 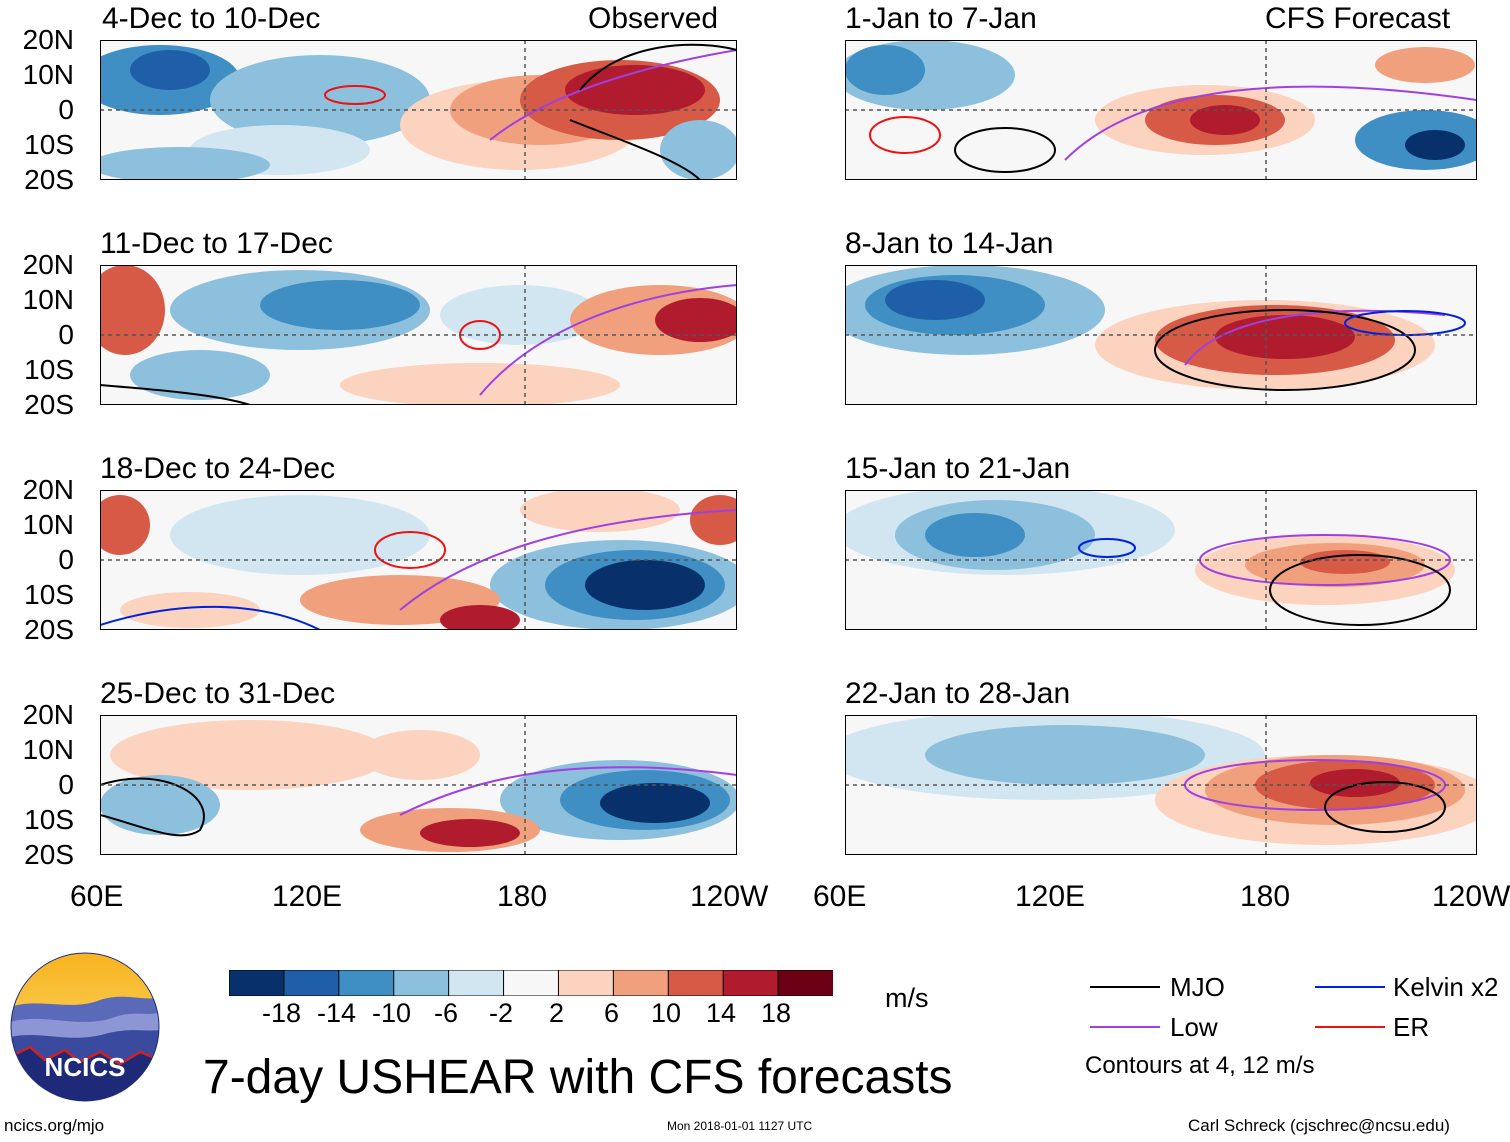 I want to click on colorbar-units: m/s, so click(x=907, y=998).